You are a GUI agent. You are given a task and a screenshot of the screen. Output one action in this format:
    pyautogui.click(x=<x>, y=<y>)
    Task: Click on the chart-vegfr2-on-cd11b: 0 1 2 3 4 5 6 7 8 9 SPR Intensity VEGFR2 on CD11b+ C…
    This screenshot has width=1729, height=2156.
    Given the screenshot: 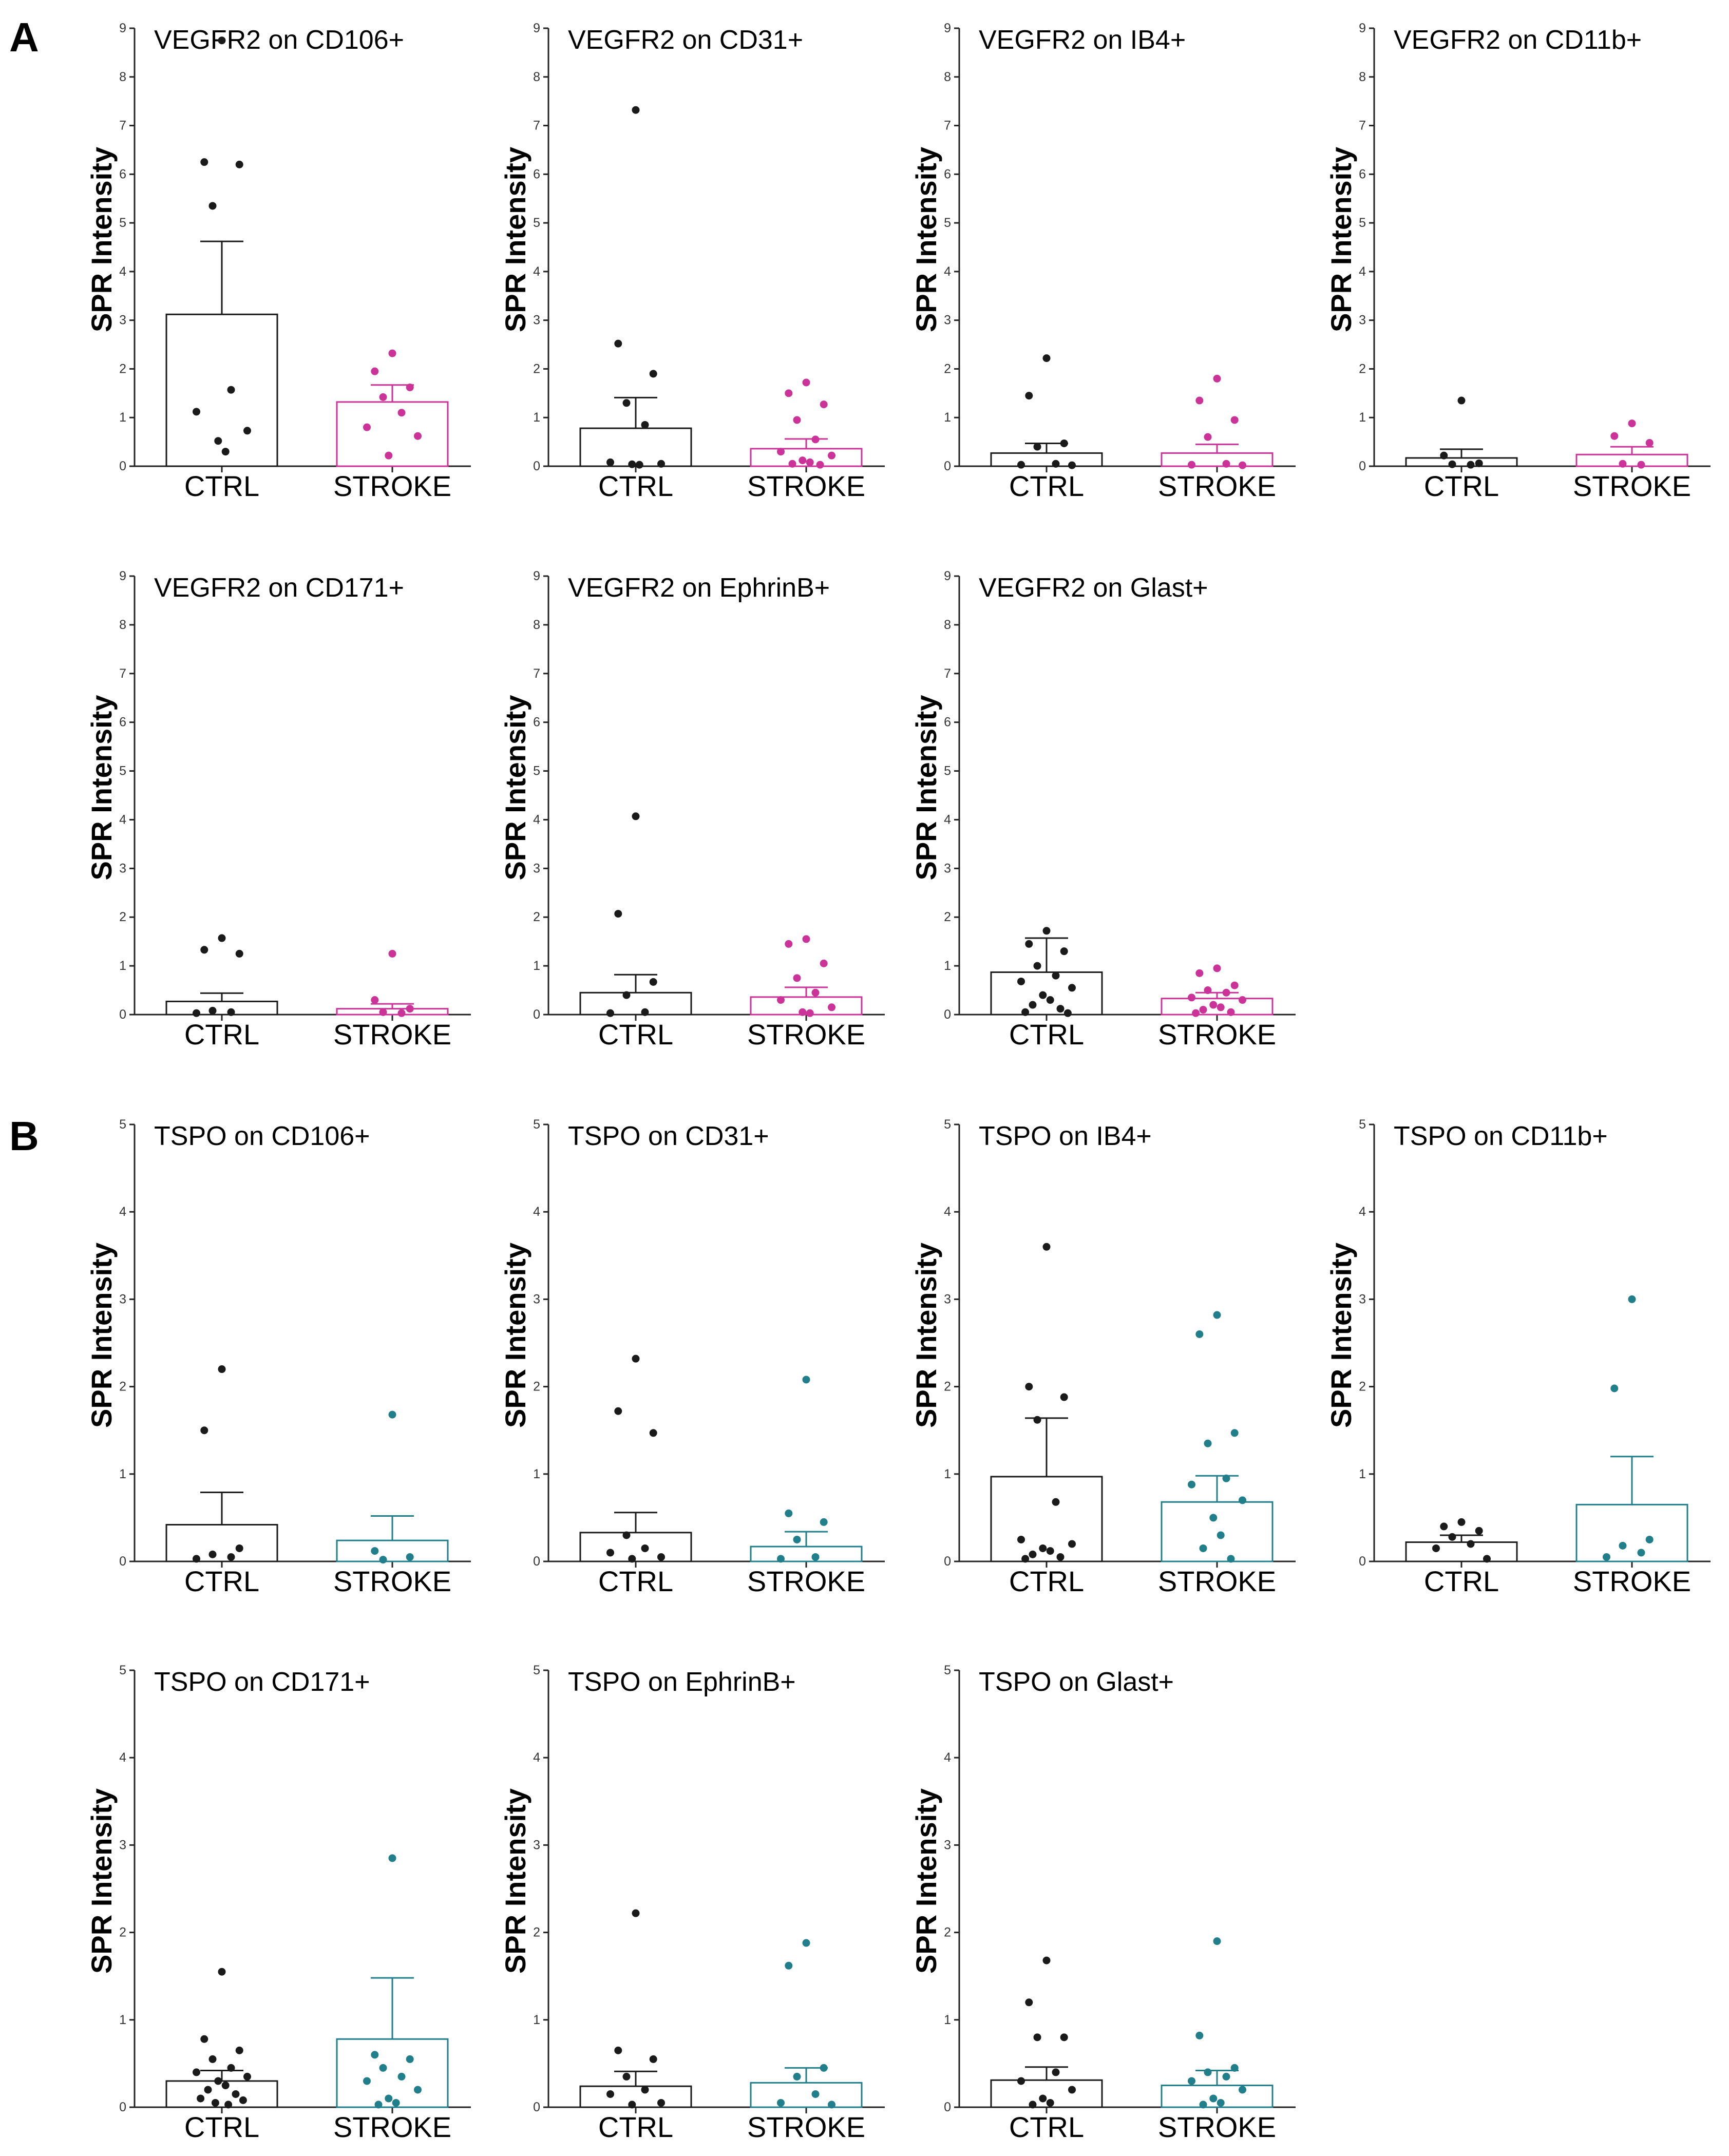 What is the action you would take?
    pyautogui.click(x=1518, y=261)
    